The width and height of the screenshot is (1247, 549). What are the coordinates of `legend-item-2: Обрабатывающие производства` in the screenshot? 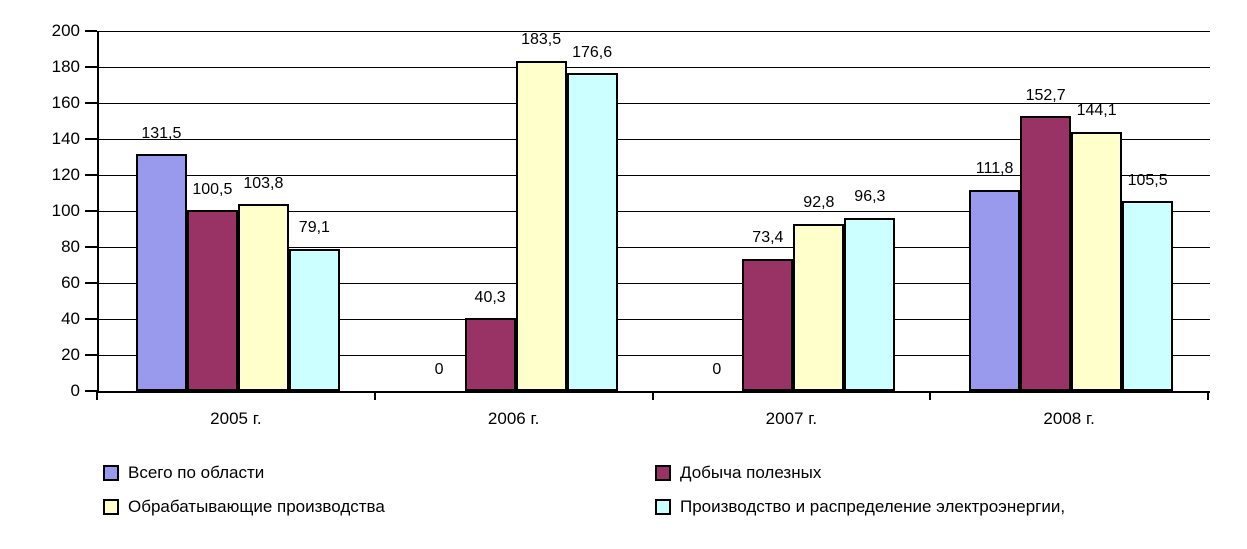 It's located at (379, 507).